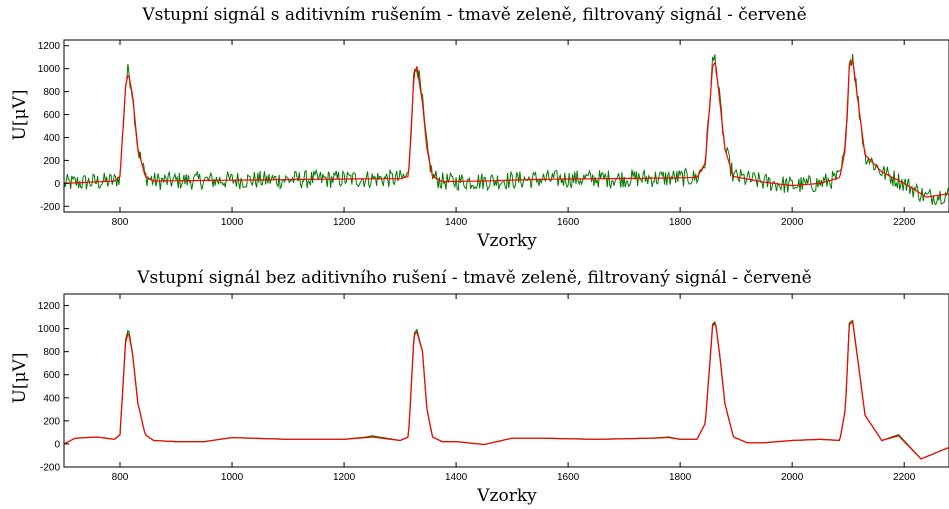 The width and height of the screenshot is (949, 509). Describe the element at coordinates (51, 138) in the screenshot. I see `top-ytick-label: 400` at that location.